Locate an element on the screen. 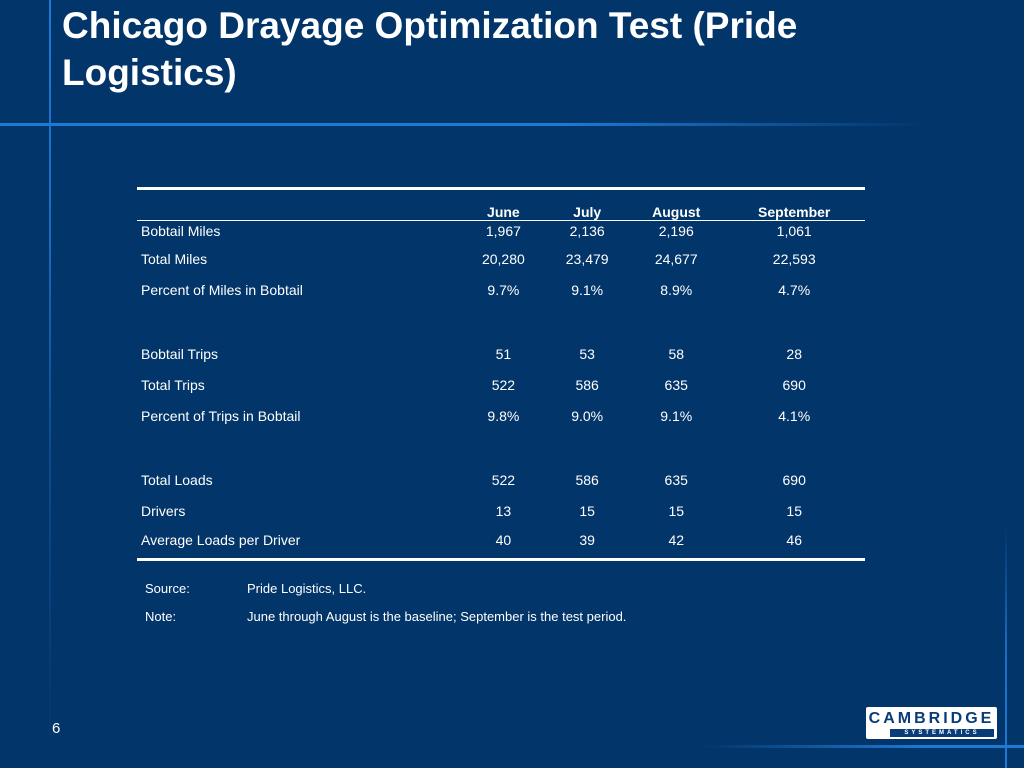 The height and width of the screenshot is (768, 1024). column-header-august: August is located at coordinates (676, 204).